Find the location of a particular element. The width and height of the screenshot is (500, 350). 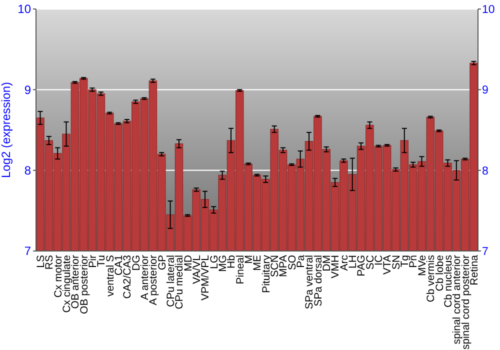

y-tick-label: 7 is located at coordinates (28, 251).